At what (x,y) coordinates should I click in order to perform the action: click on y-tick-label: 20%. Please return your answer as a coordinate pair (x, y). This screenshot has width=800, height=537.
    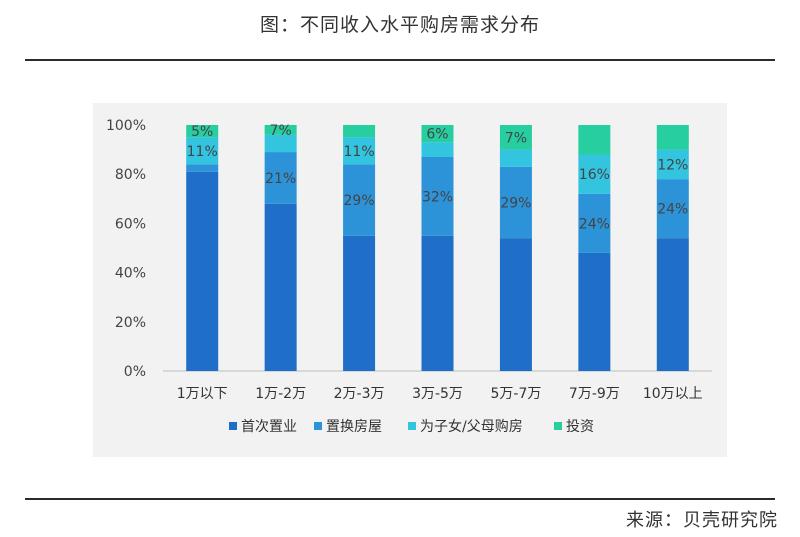
    Looking at the image, I should click on (130, 323).